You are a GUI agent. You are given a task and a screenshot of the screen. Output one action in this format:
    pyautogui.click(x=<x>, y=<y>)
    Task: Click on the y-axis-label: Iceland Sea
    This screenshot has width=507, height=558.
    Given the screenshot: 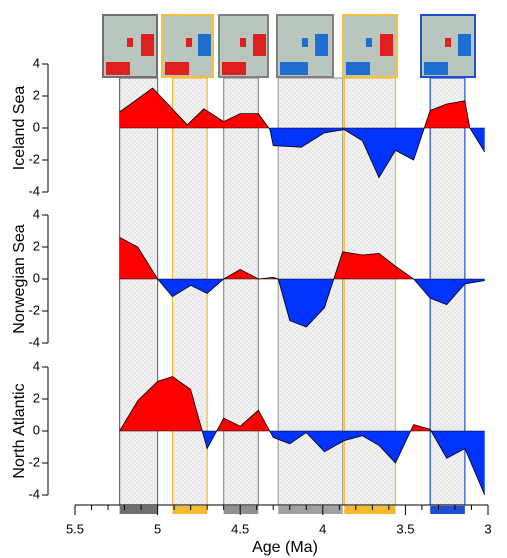 What is the action you would take?
    pyautogui.click(x=19, y=128)
    